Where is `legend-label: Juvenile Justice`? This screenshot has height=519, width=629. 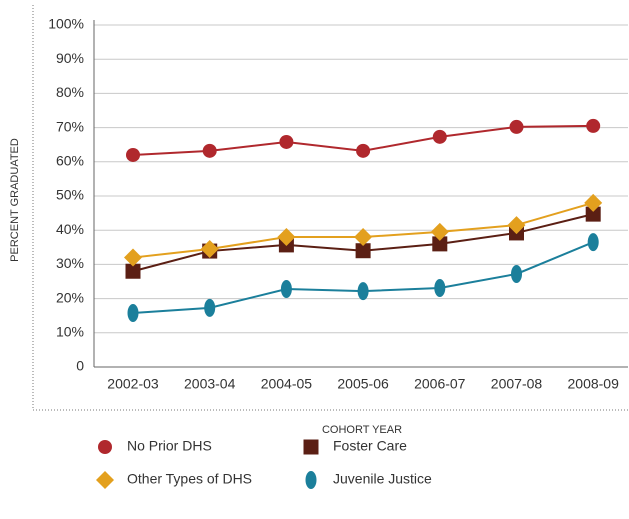 legend-label: Juvenile Justice is located at coordinates (382, 479).